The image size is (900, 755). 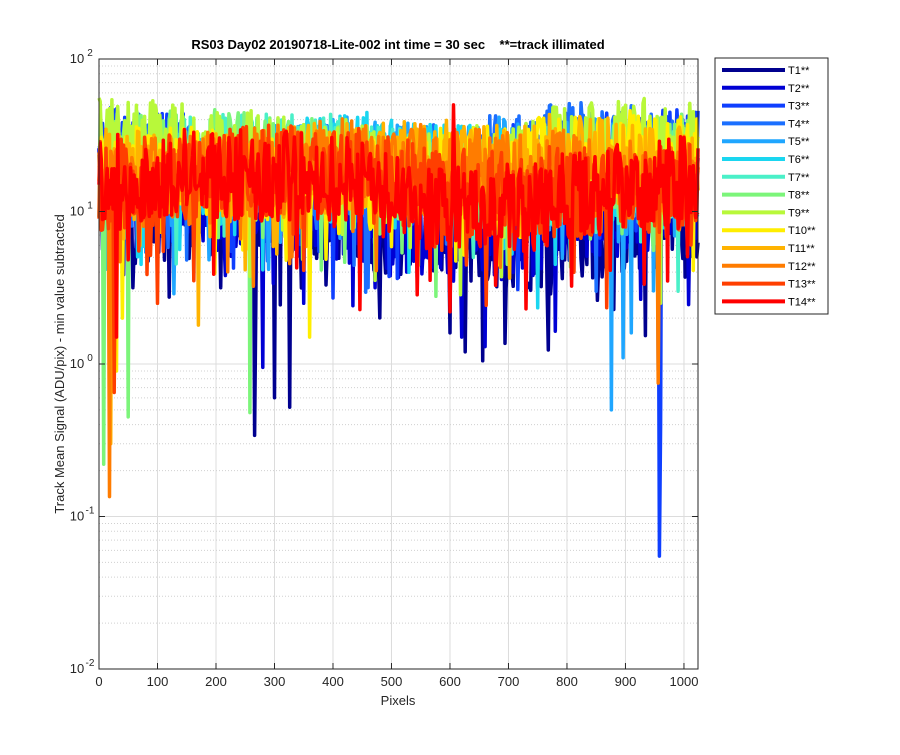 What do you see at coordinates (98, 681) in the screenshot?
I see `x-tick-label: 0` at bounding box center [98, 681].